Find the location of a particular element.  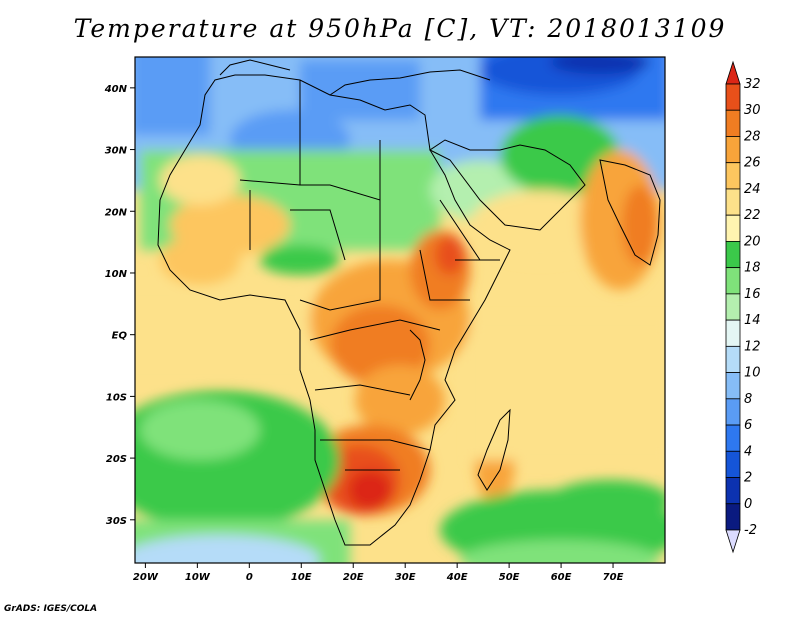

colorbar-label: 22 is located at coordinates (752, 215).